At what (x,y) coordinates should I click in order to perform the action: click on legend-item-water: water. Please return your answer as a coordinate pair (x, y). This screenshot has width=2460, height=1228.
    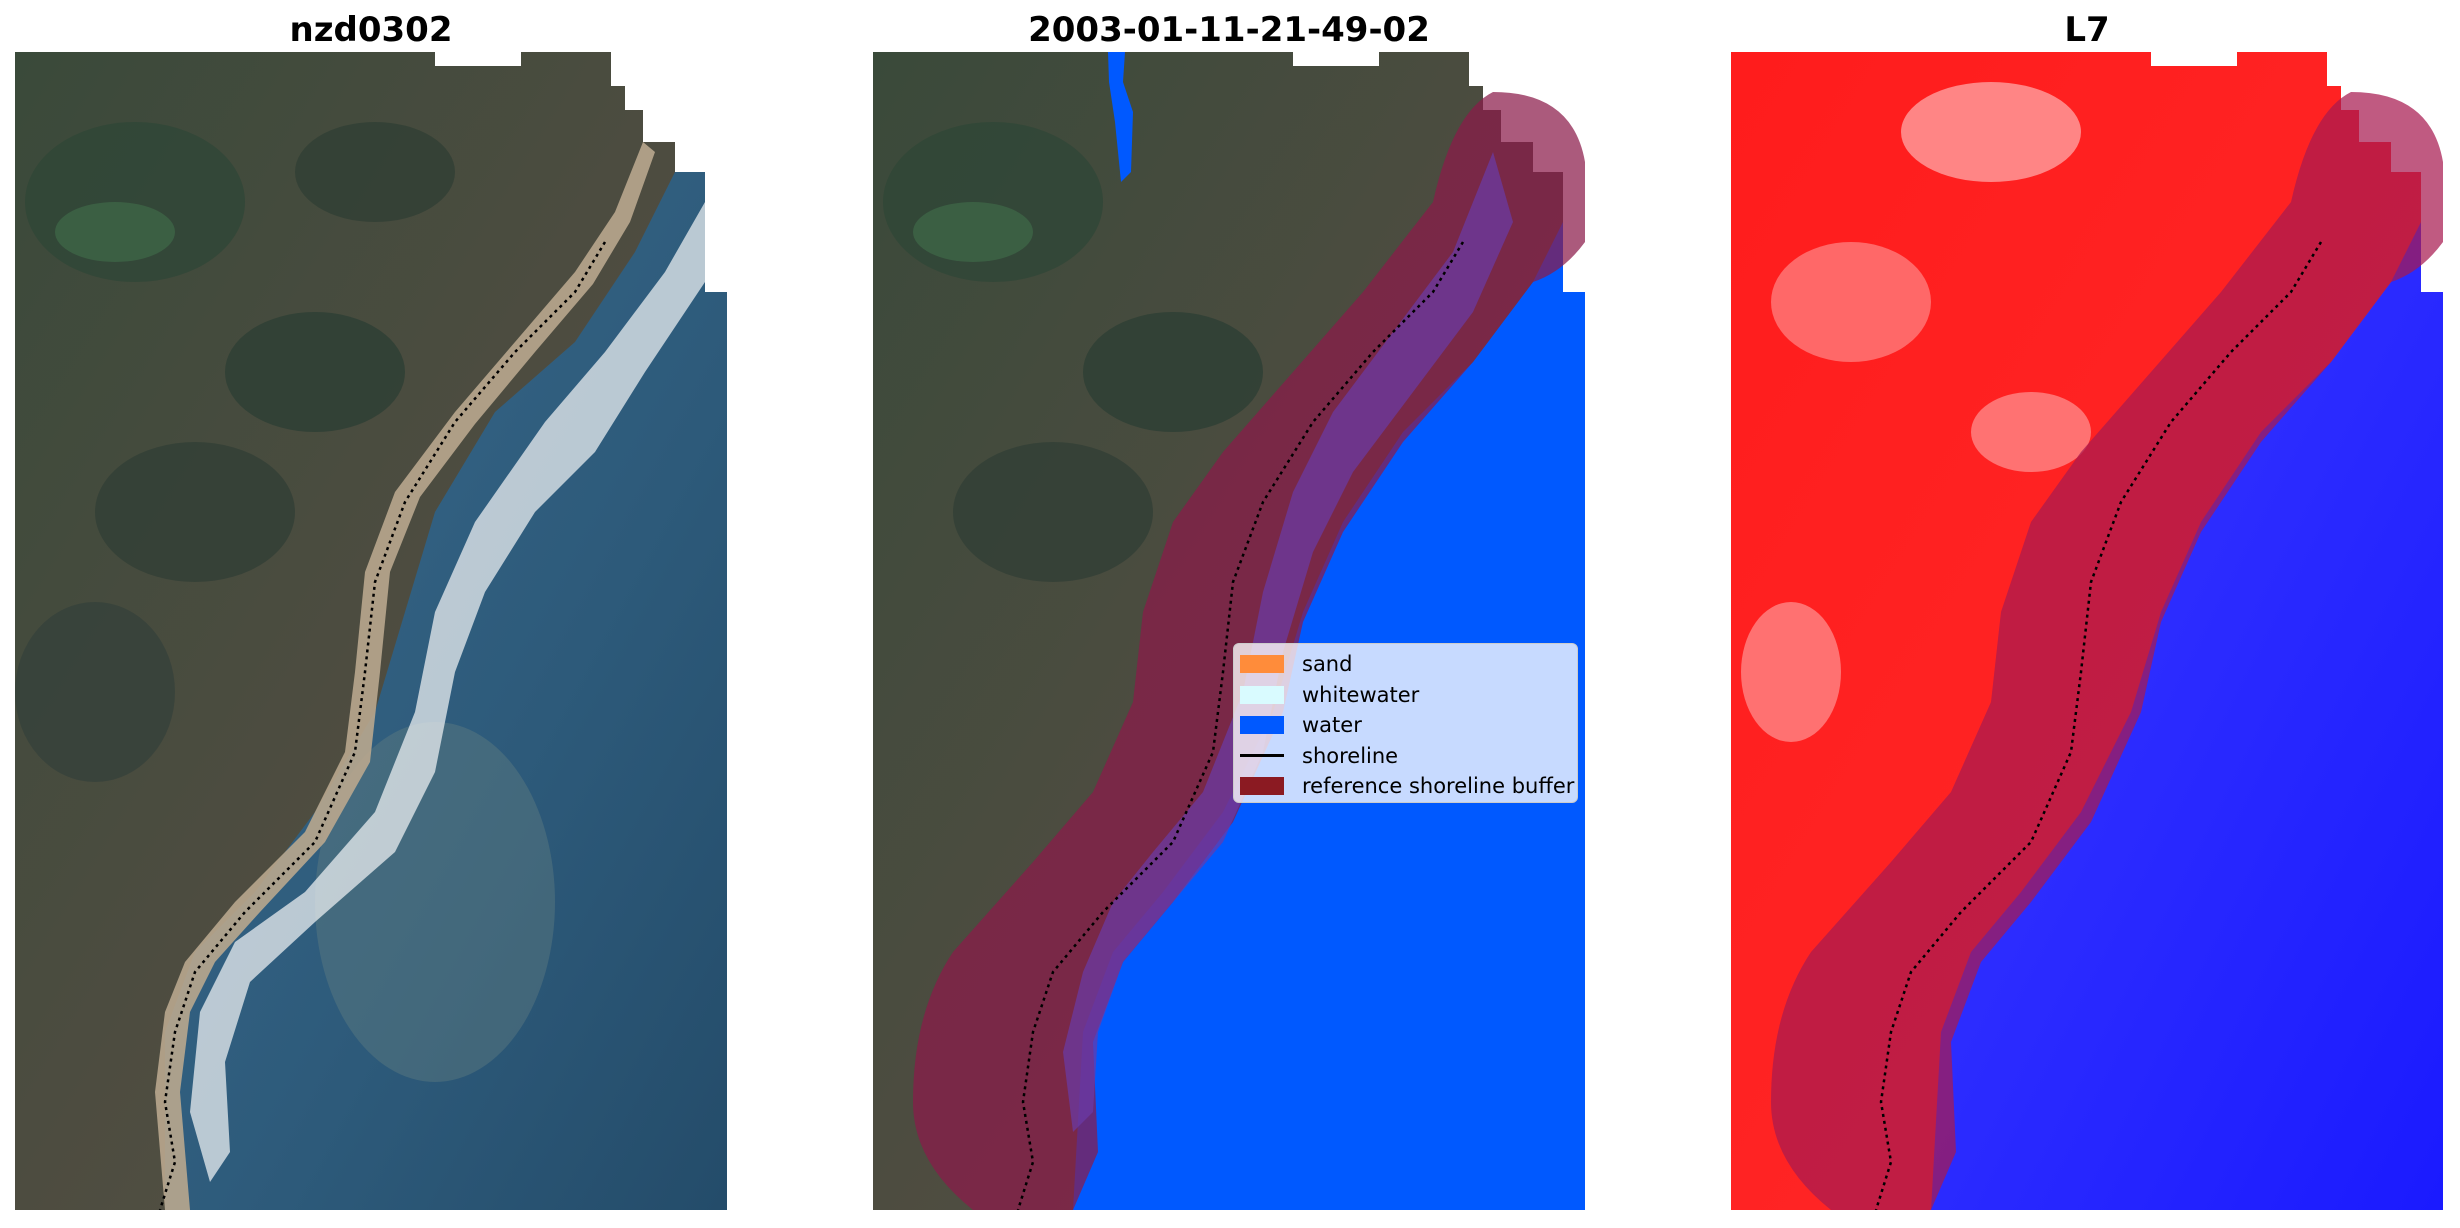
    Looking at the image, I should click on (1408, 725).